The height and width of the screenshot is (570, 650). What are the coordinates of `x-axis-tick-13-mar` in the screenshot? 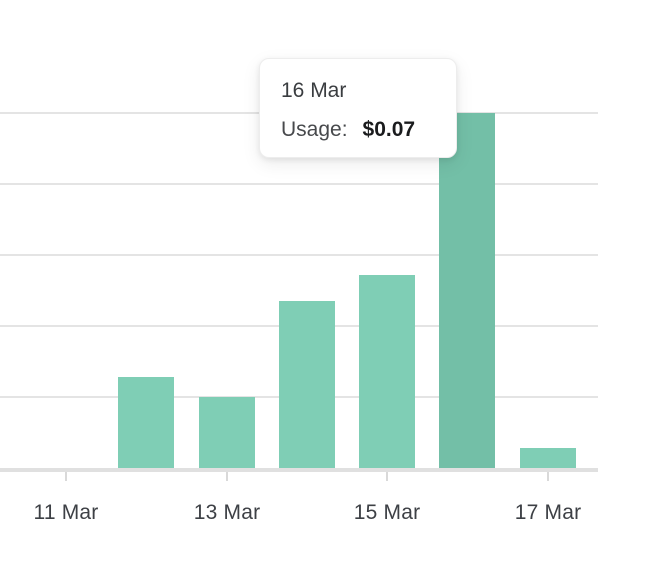 It's located at (227, 476).